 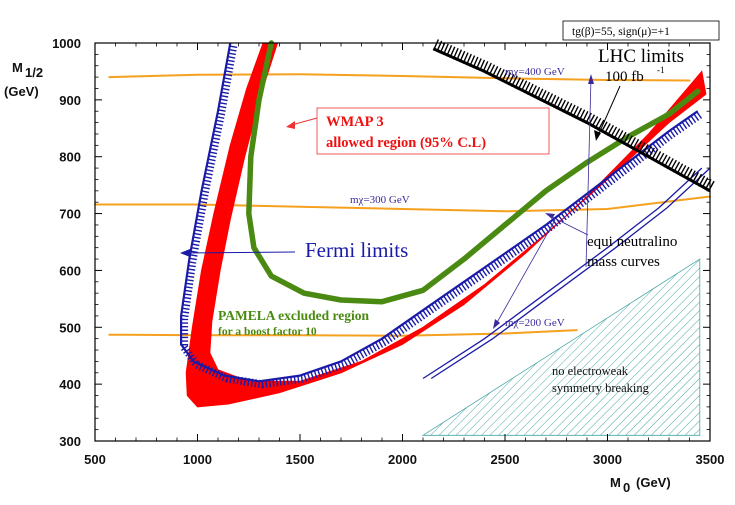 I want to click on y-tick-label: 500, so click(x=70, y=327).